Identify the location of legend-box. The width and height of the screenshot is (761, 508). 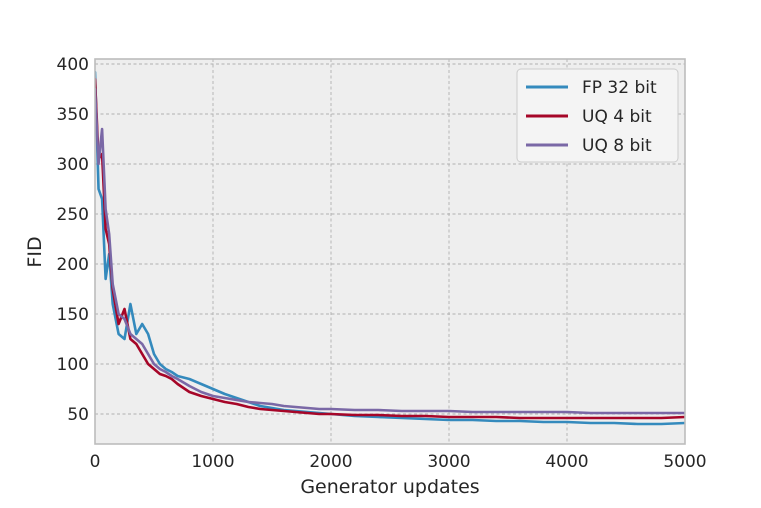
(597, 115).